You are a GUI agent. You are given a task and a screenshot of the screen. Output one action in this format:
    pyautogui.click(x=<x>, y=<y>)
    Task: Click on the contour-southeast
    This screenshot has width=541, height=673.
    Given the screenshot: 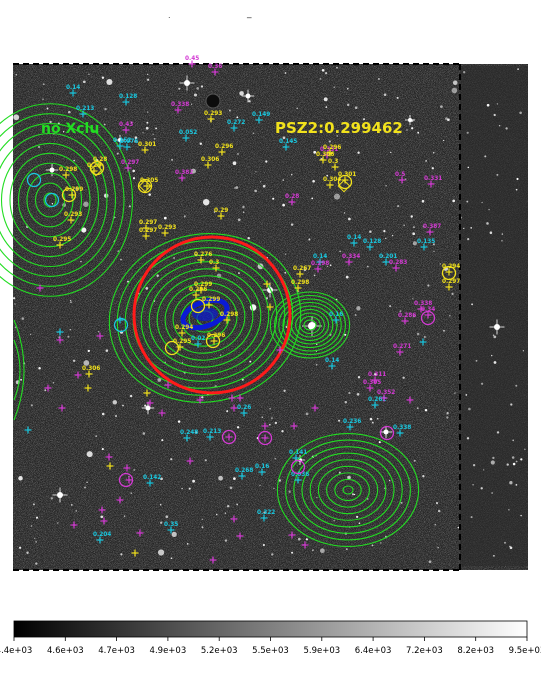 What is the action you would take?
    pyautogui.click(x=348, y=490)
    